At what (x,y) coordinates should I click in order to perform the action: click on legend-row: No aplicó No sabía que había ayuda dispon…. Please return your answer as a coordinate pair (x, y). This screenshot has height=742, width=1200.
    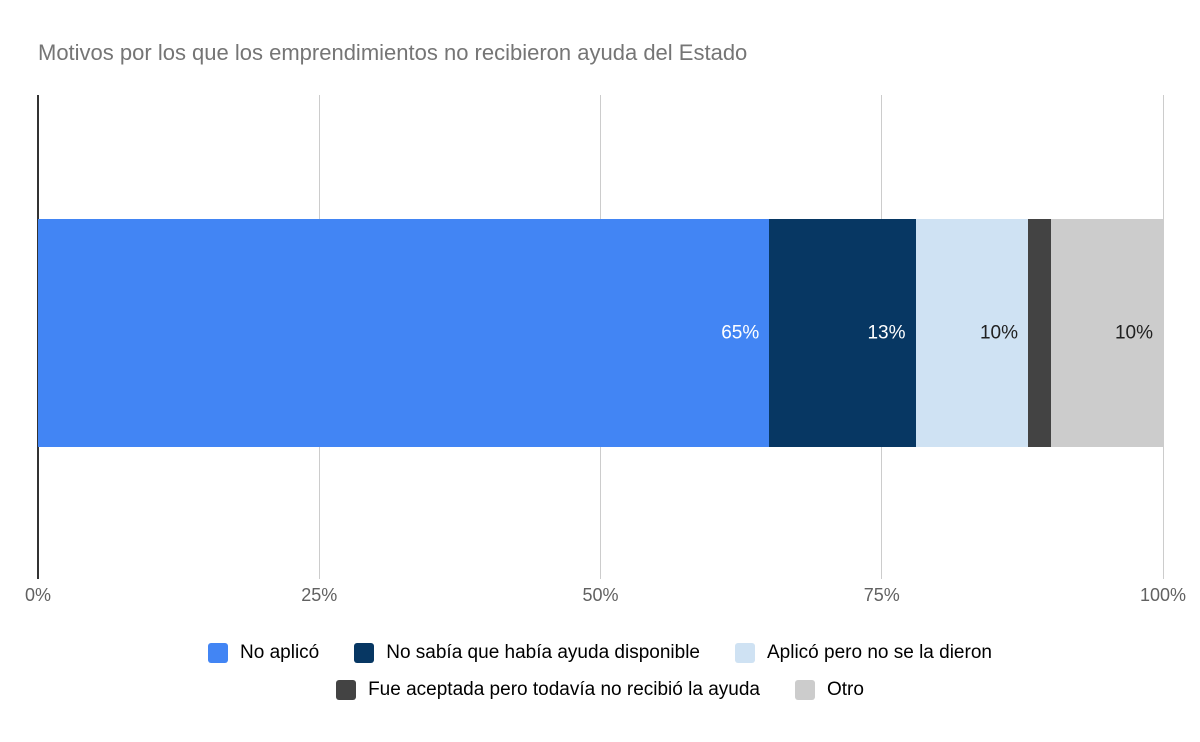
    Looking at the image, I should click on (600, 653).